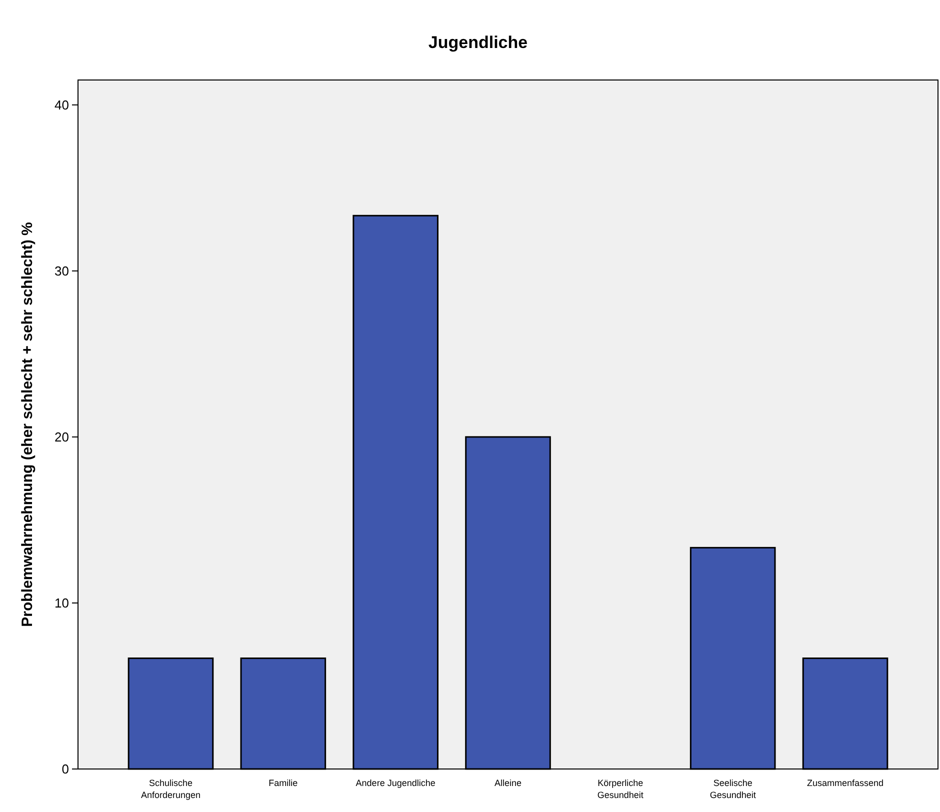 Image resolution: width=940 pixels, height=812 pixels. Describe the element at coordinates (283, 783) in the screenshot. I see `x-tick-label: Familie` at that location.